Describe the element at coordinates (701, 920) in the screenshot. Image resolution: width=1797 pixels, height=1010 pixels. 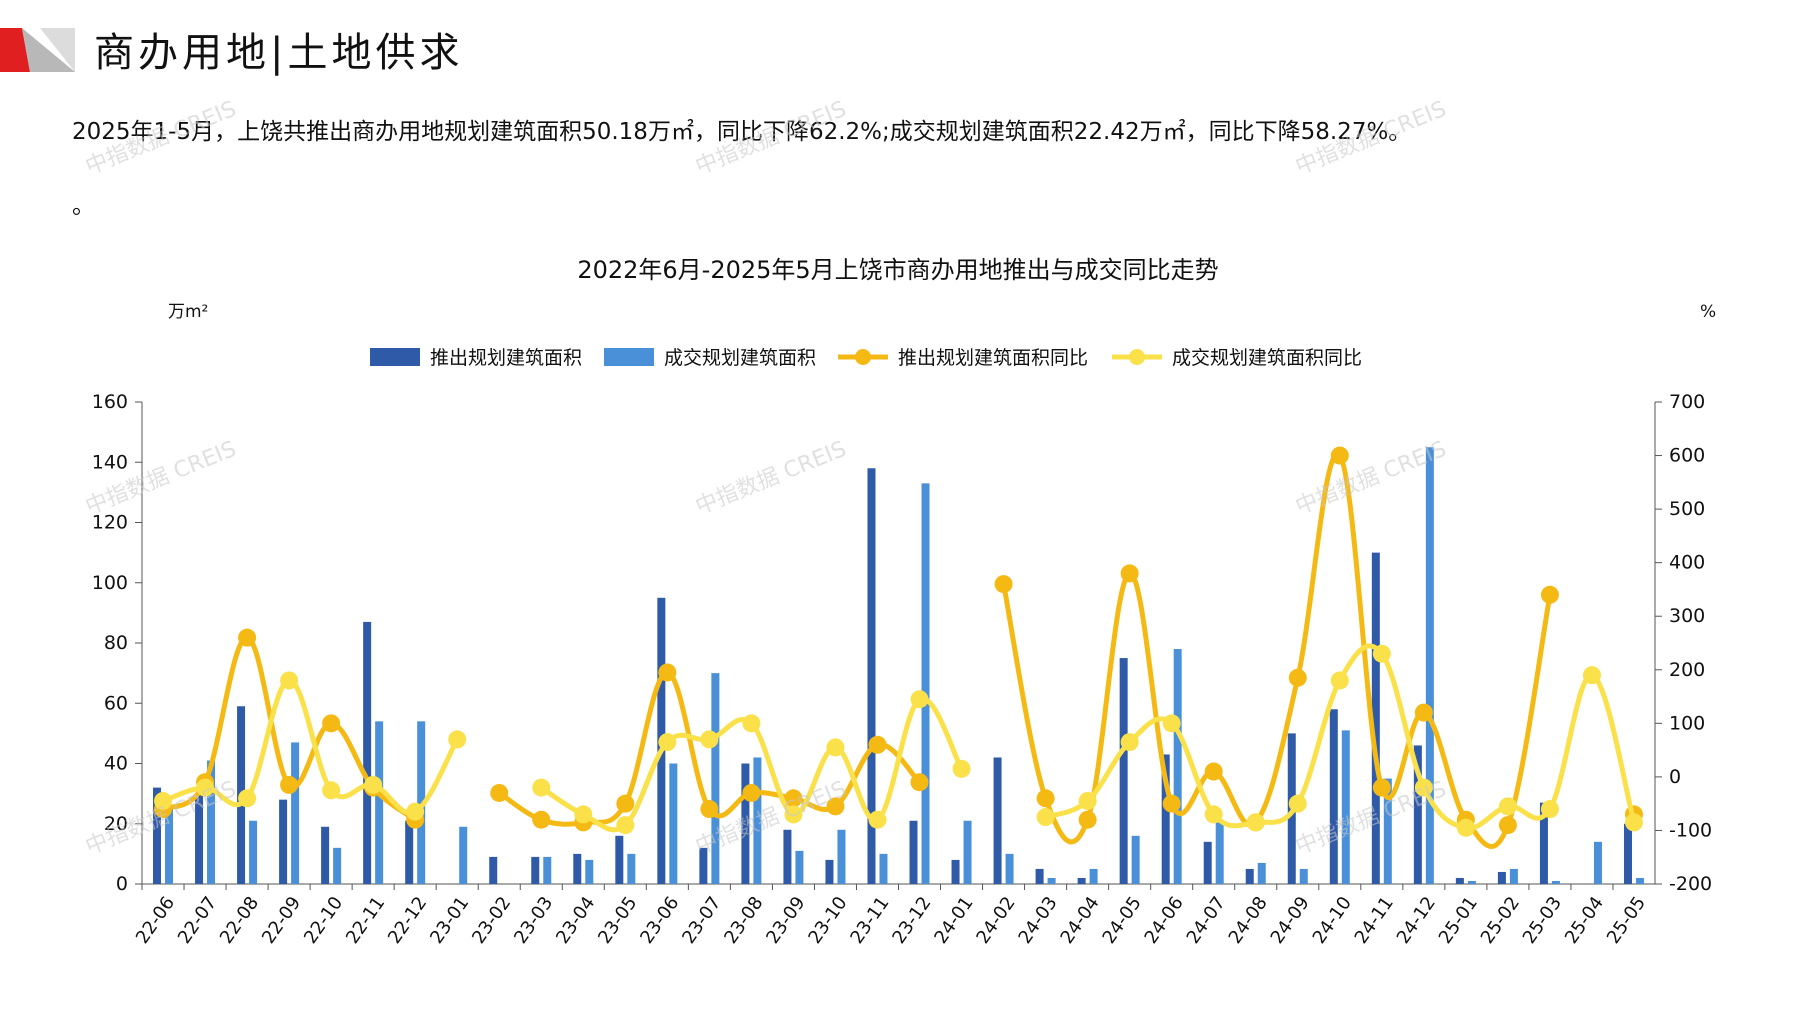
I see `x-tick-label: 23-07` at that location.